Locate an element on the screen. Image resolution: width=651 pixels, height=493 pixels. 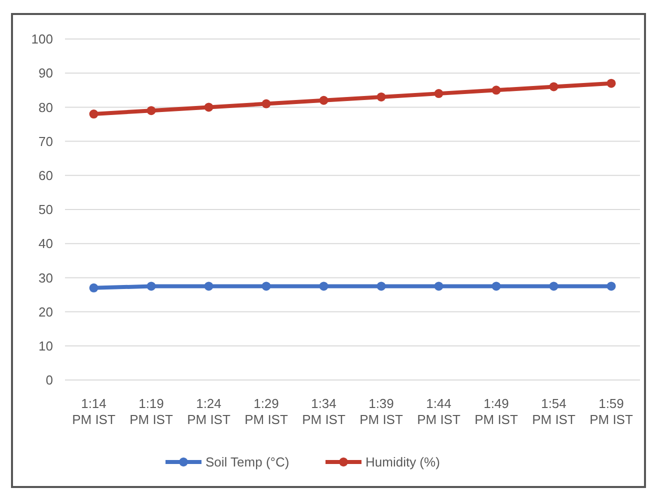
y-tick-label: 60 is located at coordinates (45, 175).